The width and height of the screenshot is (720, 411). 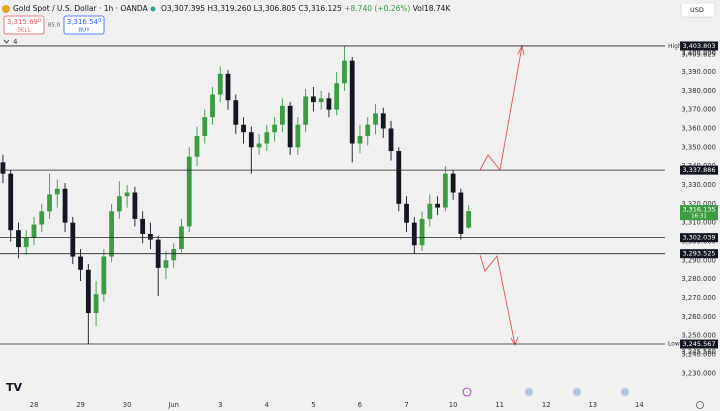 What do you see at coordinates (84, 31) in the screenshot?
I see `buy-label: BUY` at bounding box center [84, 31].